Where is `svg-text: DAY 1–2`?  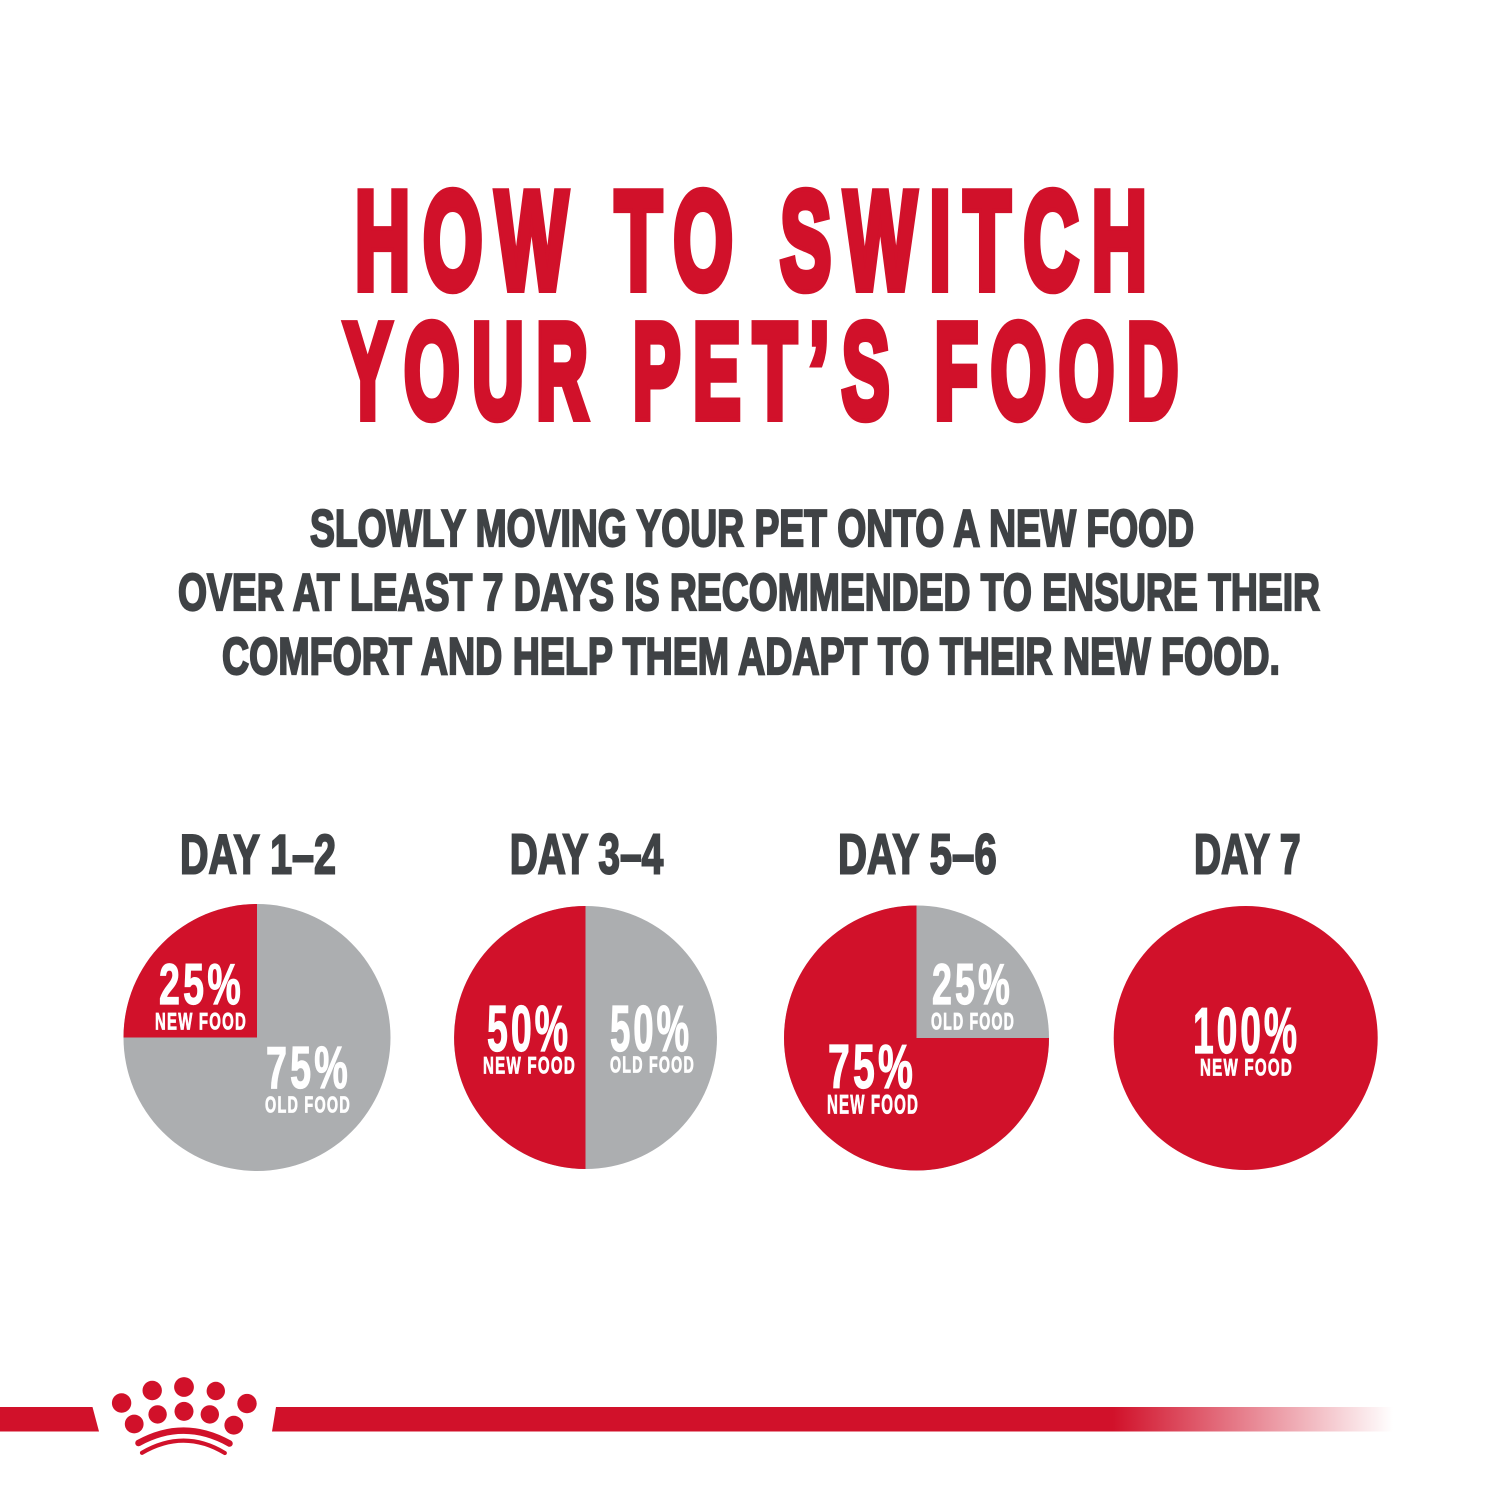 svg-text: DAY 1–2 is located at coordinates (258, 854).